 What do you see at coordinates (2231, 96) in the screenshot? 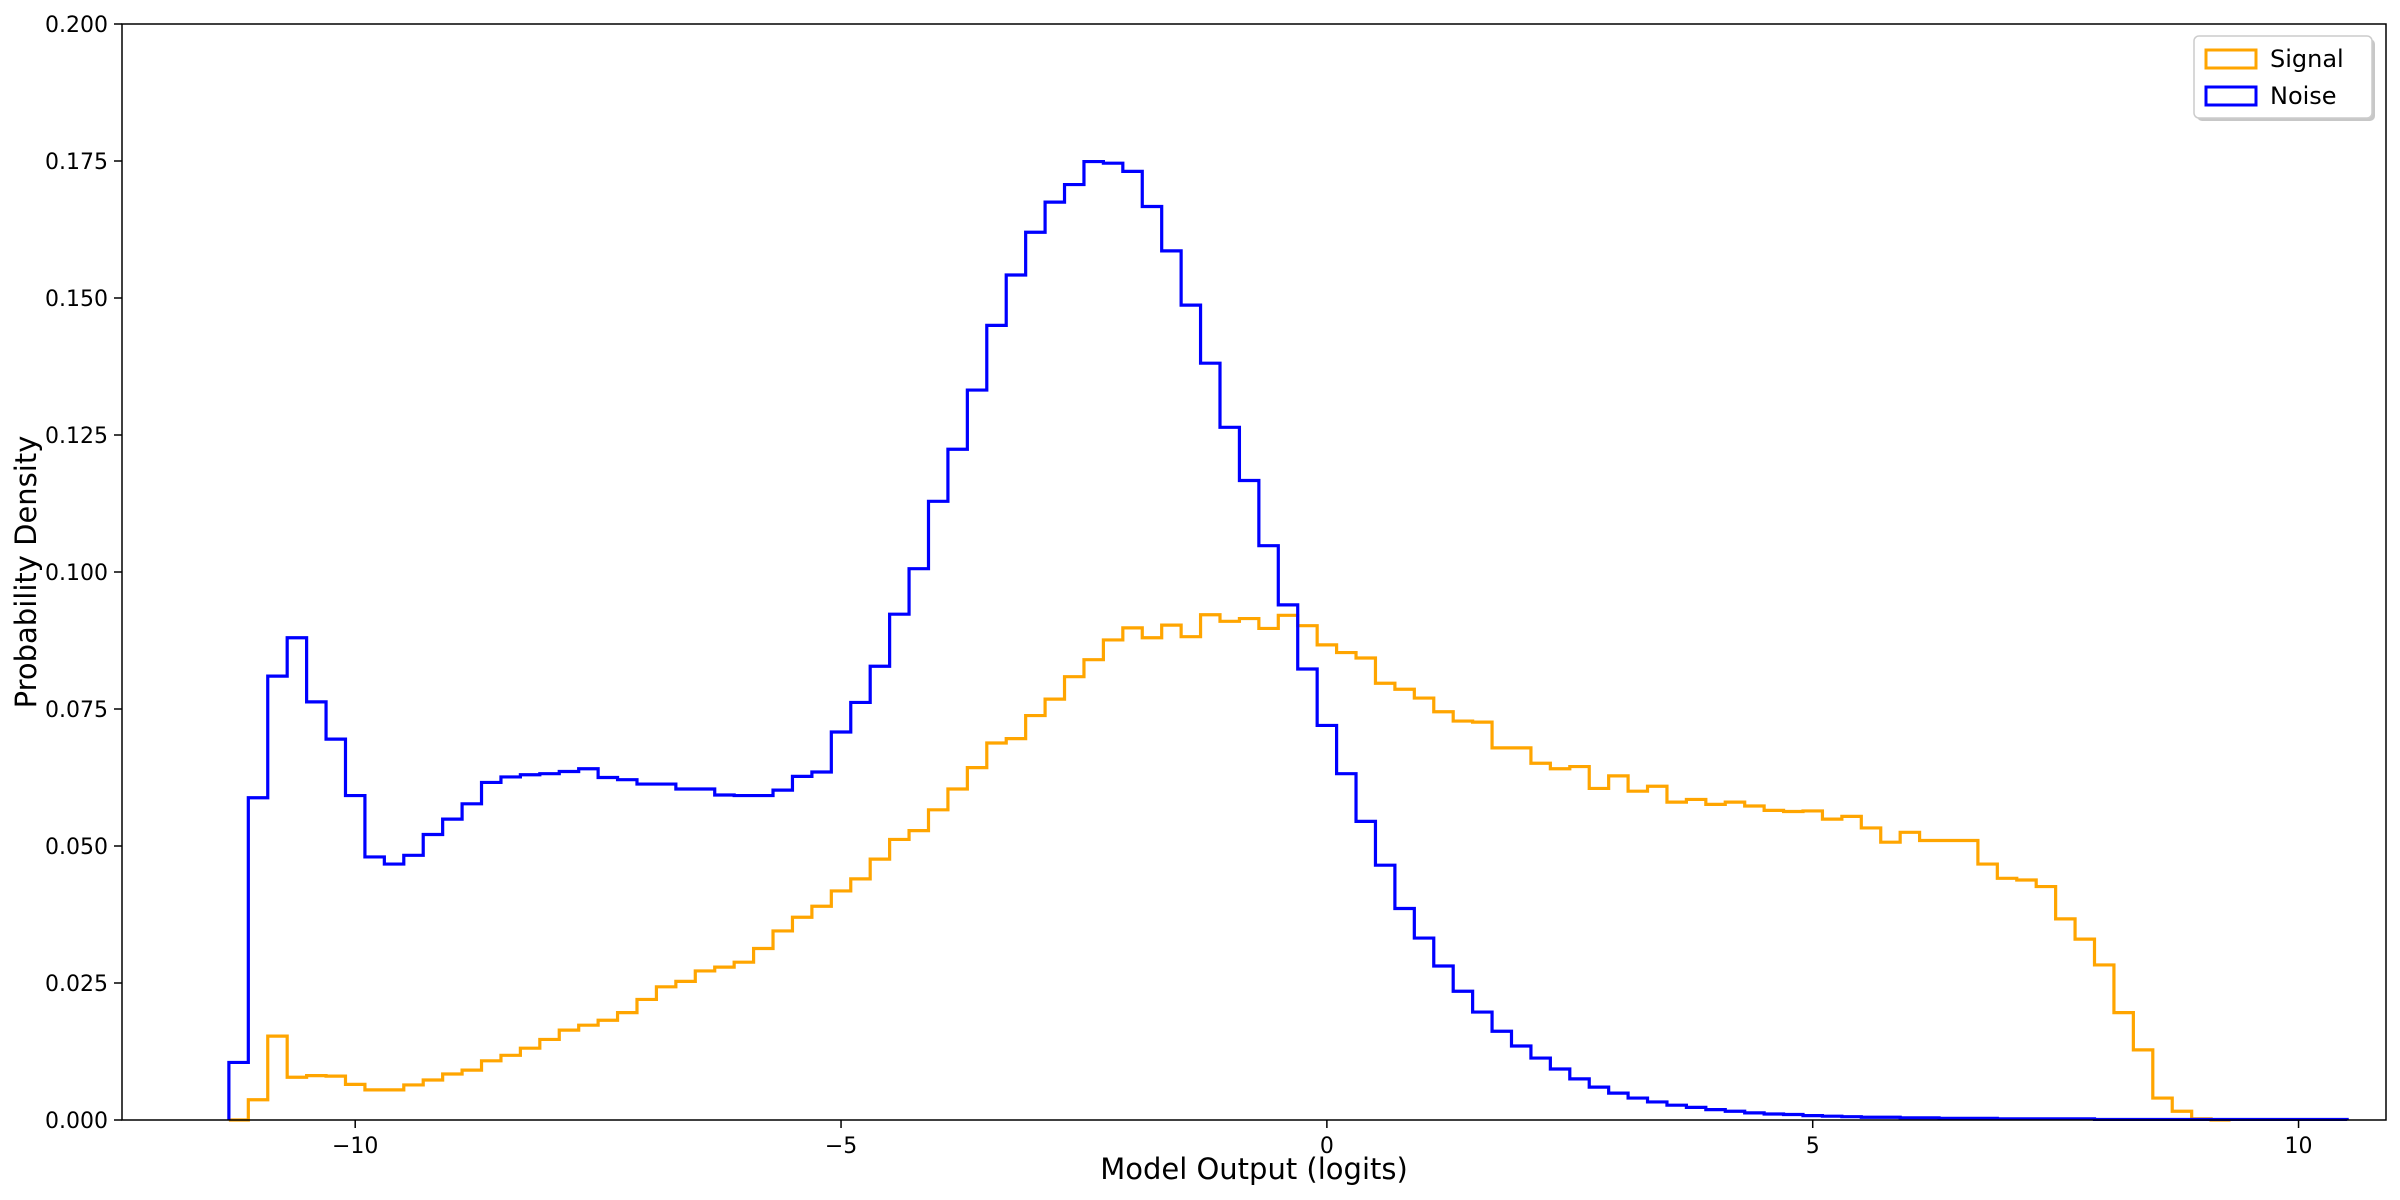
I see `noise-legend-swatch` at bounding box center [2231, 96].